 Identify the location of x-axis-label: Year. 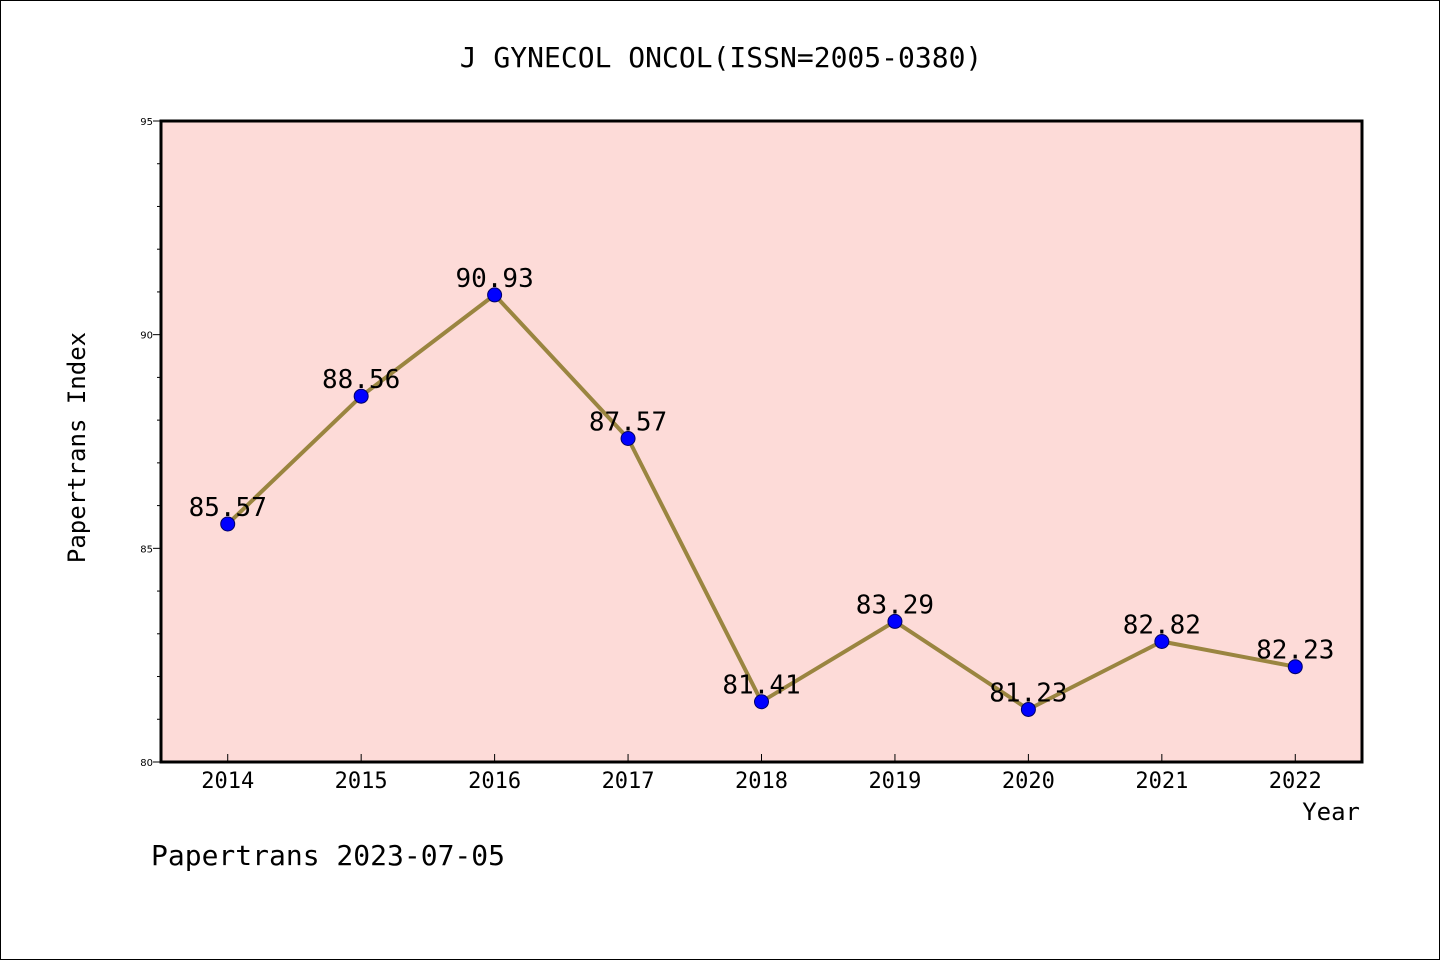
(1331, 812).